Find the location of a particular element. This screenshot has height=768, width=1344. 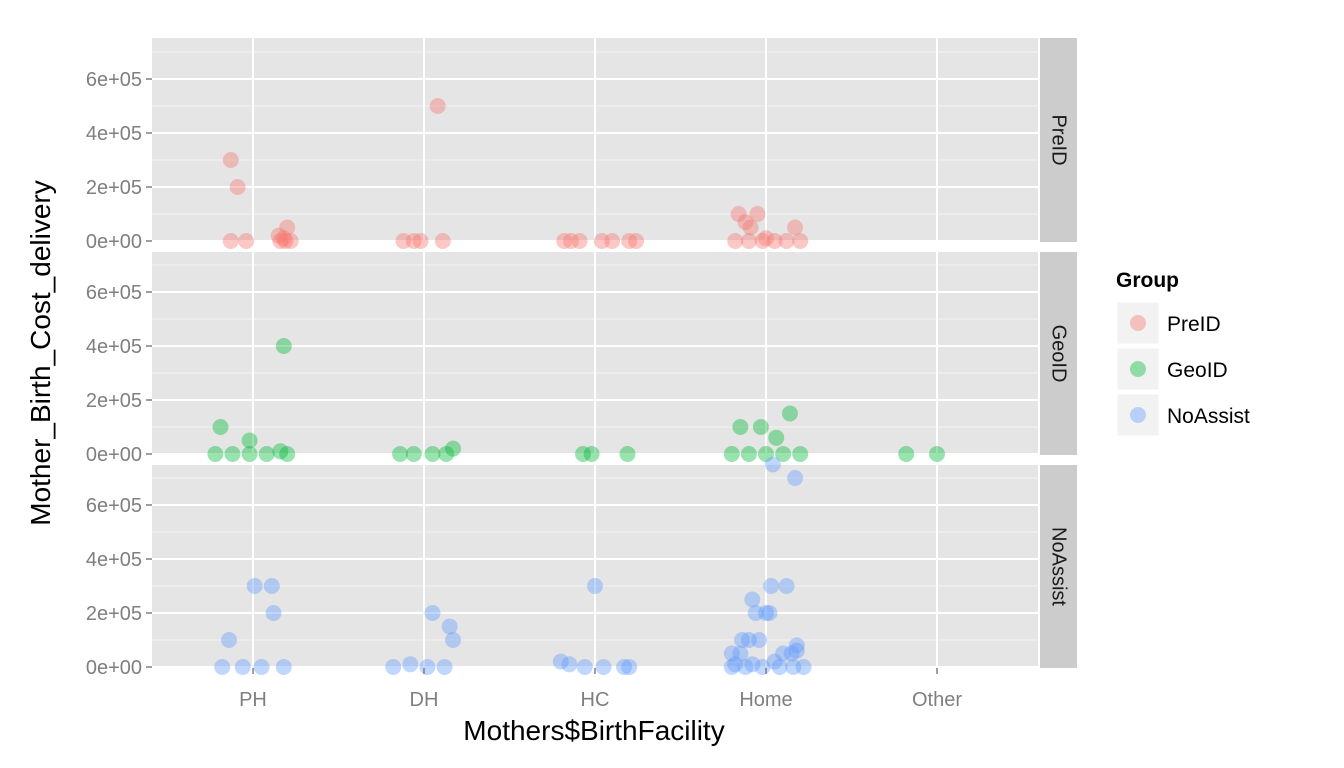

x-tick-label: HC is located at coordinates (595, 700).